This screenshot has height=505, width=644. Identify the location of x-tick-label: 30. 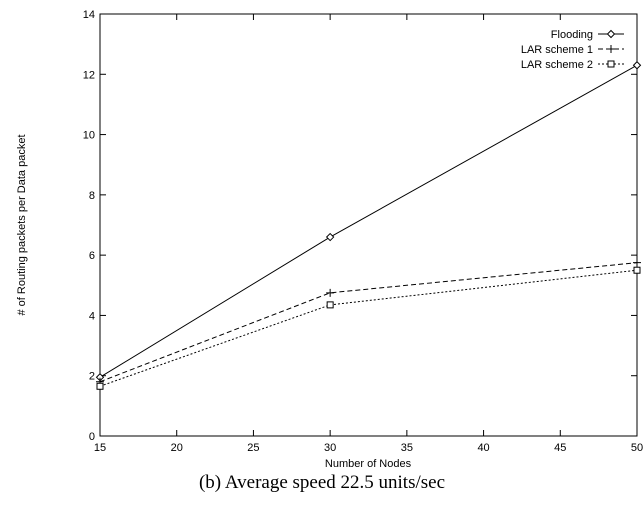
(330, 448).